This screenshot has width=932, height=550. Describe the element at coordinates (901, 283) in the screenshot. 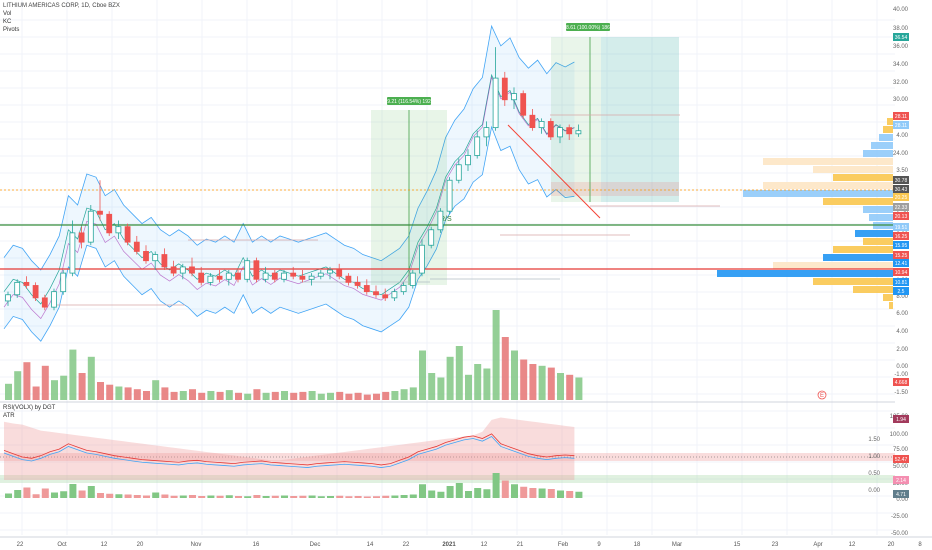

I see `price-tag-label: 10.81` at that location.